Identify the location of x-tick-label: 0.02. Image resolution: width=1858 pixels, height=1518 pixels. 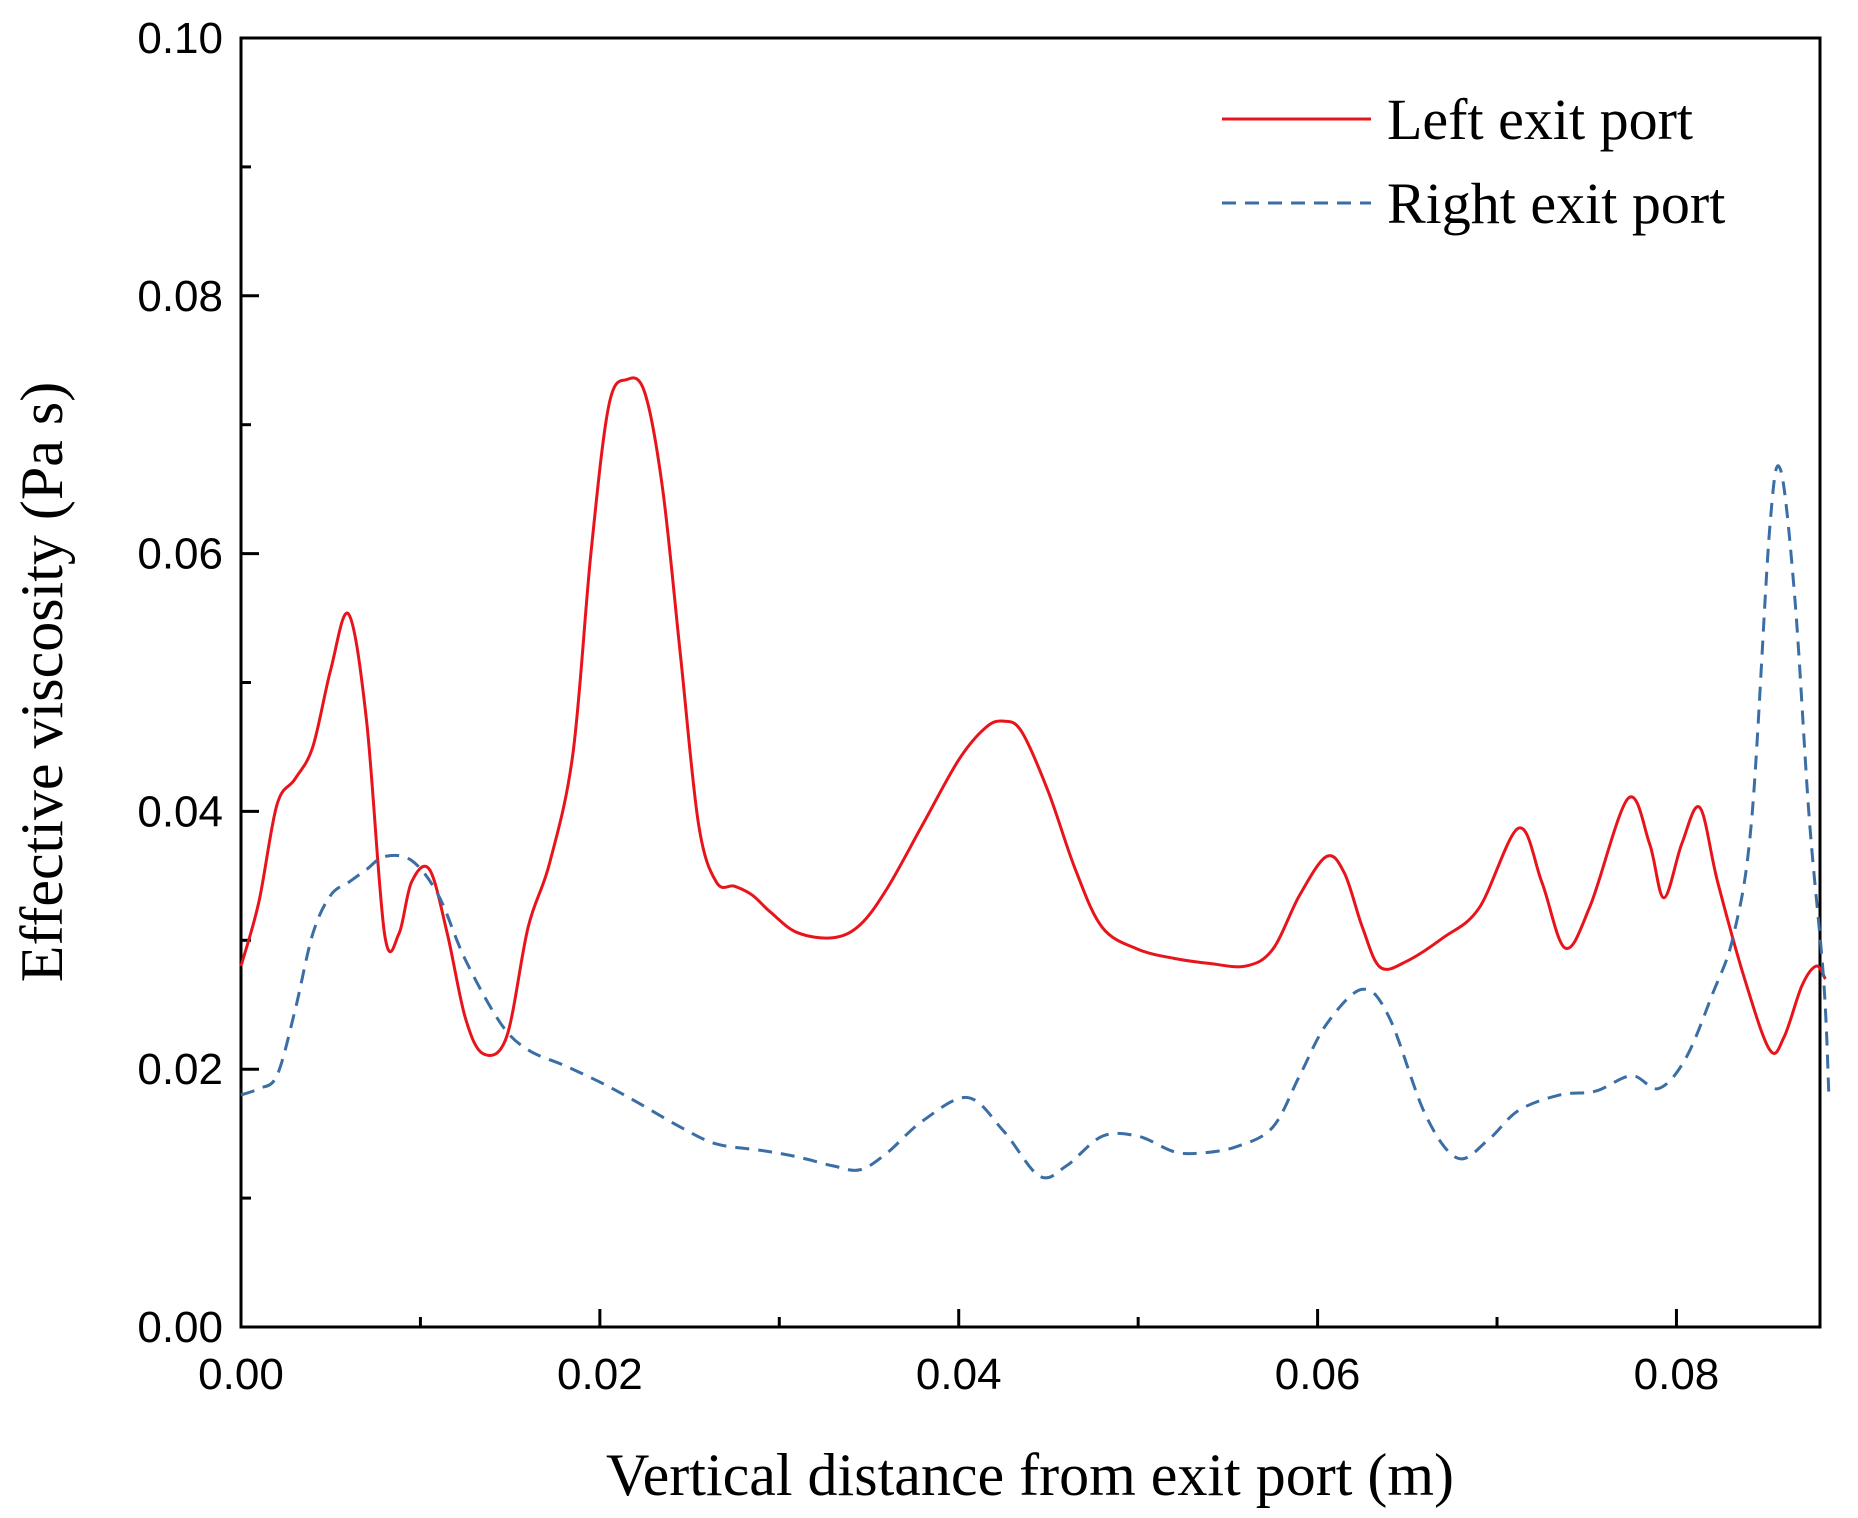
(600, 1374).